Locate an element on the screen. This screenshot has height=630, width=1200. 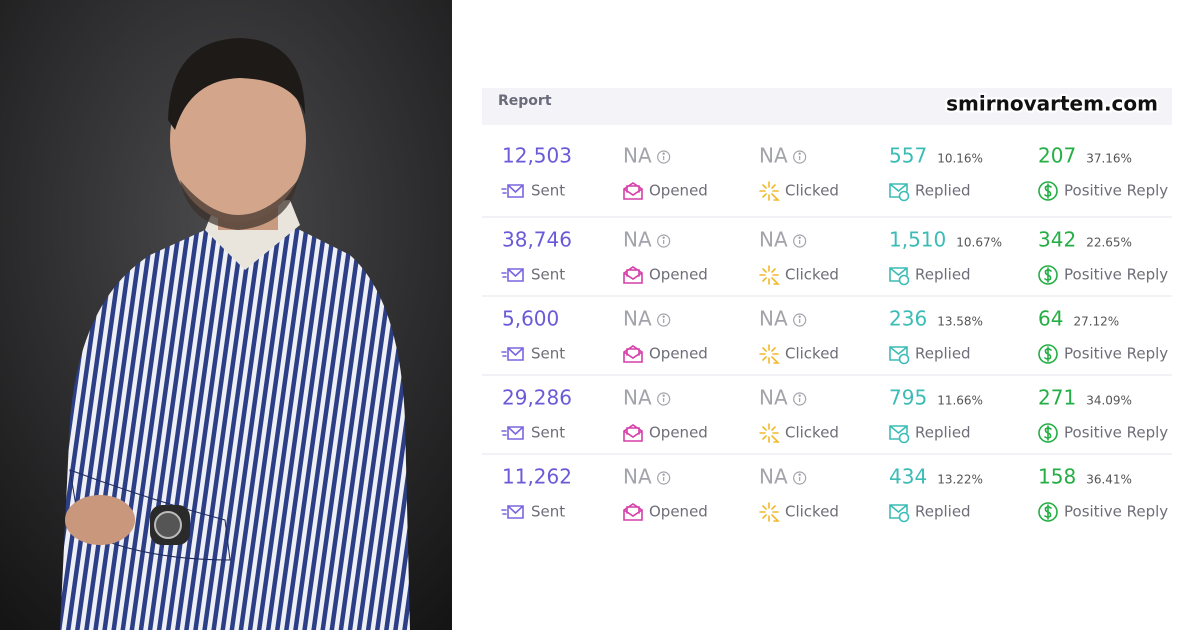
positive-value: 158 is located at coordinates (1057, 477).